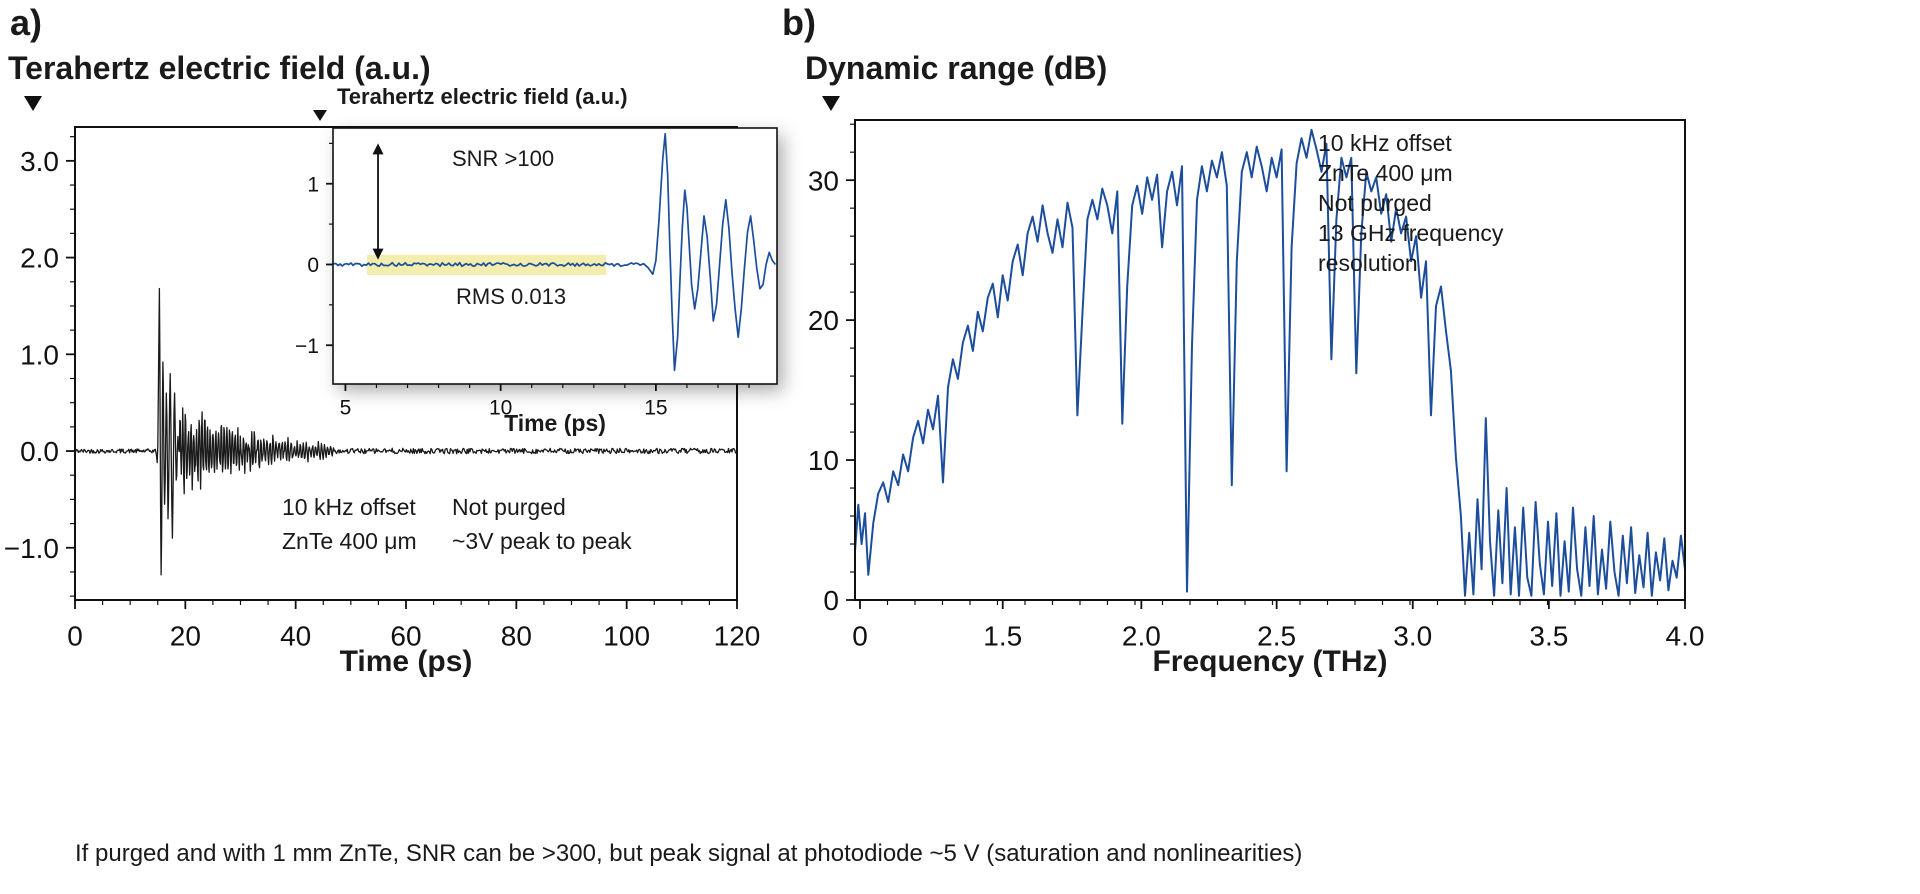 The image size is (1920, 894). Describe the element at coordinates (1368, 263) in the screenshot. I see `annotation-line: resolution` at that location.